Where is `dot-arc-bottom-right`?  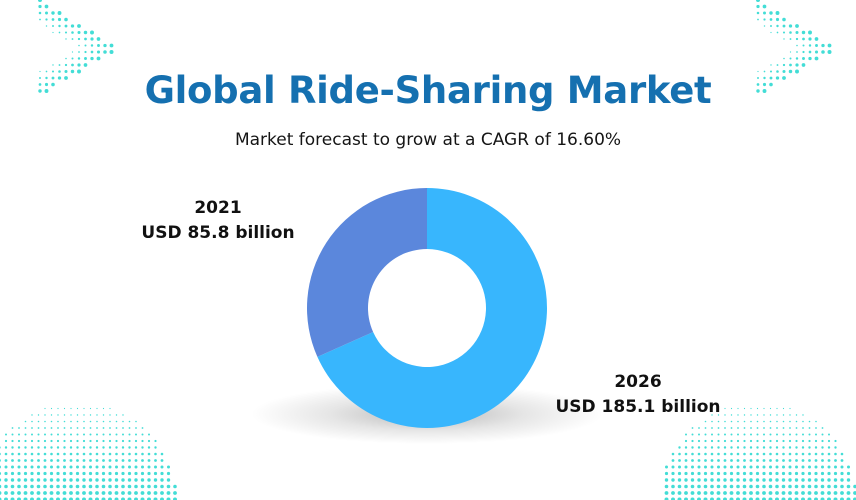
dot-arc-bottom-right is located at coordinates (760, 453).